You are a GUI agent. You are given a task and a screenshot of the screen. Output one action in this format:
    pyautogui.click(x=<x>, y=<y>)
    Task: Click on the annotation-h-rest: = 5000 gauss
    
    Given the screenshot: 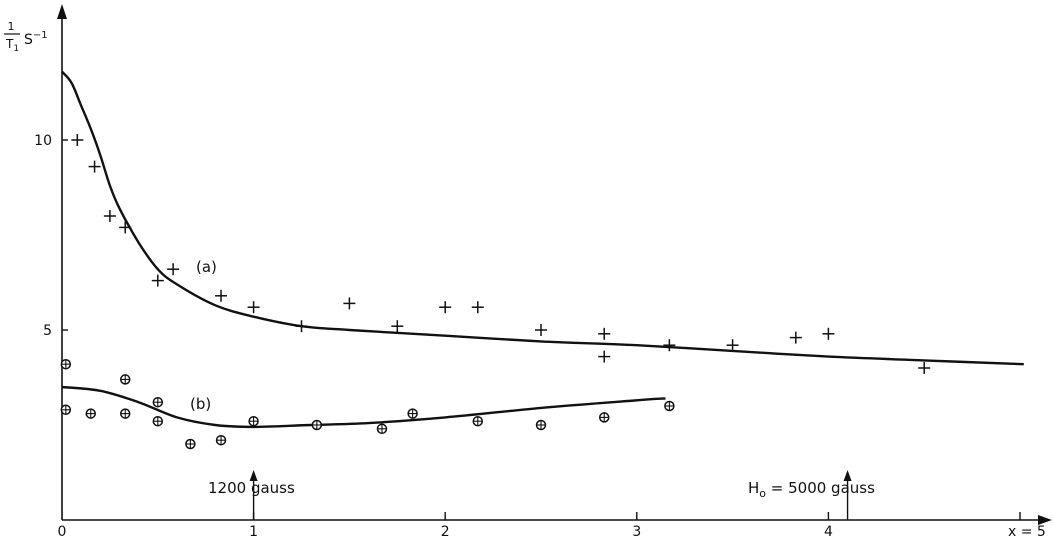 What is the action you would take?
    pyautogui.click(x=820, y=488)
    